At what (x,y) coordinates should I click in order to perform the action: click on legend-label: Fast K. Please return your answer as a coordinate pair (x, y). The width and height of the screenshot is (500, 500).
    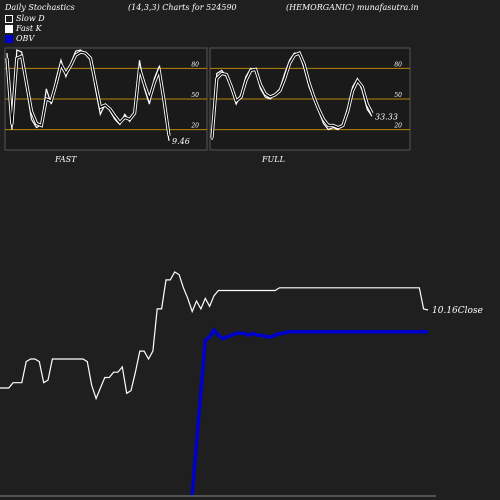
    Looking at the image, I should click on (29, 28).